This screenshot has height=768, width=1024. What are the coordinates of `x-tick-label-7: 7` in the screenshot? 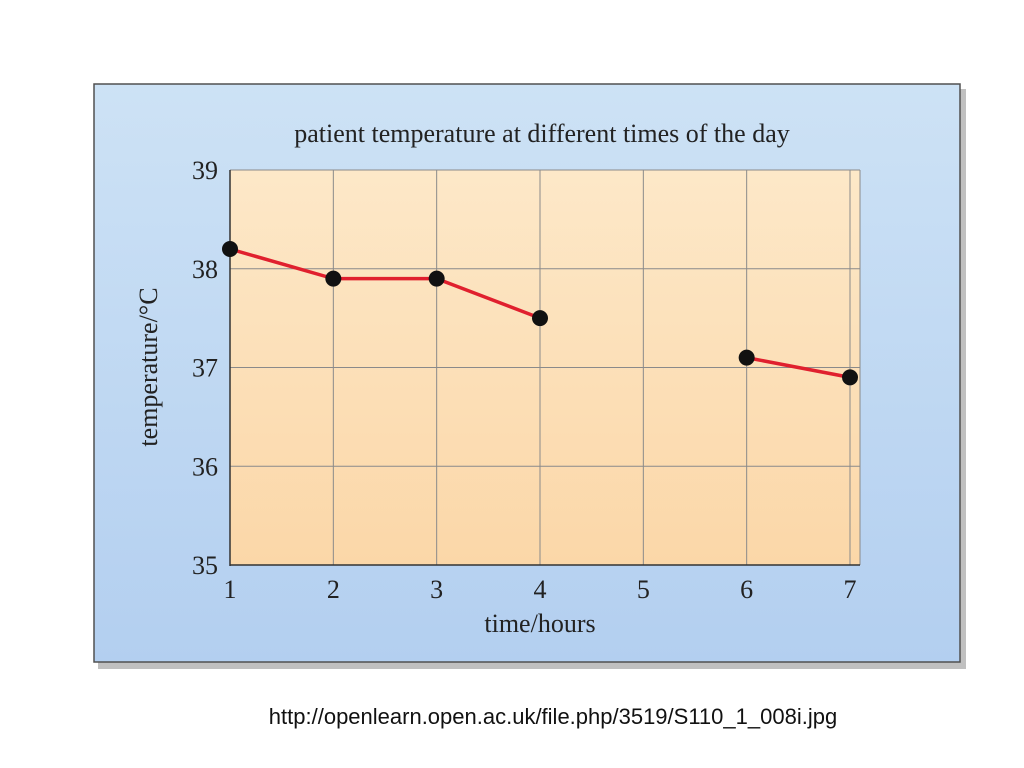 It's located at (850, 589).